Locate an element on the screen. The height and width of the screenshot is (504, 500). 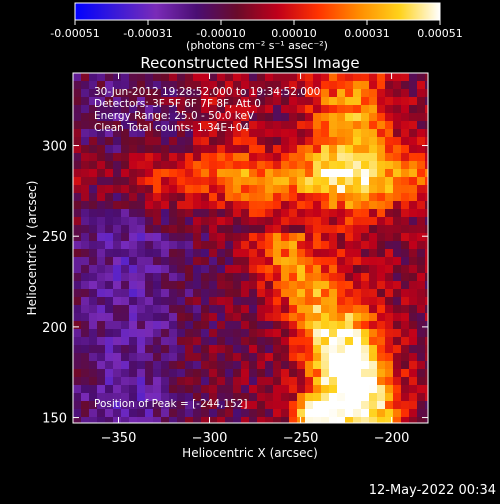
annotation-time-range: 30-Jun-2012 19:28:52.000 to 19:34:52.000 is located at coordinates (207, 92).